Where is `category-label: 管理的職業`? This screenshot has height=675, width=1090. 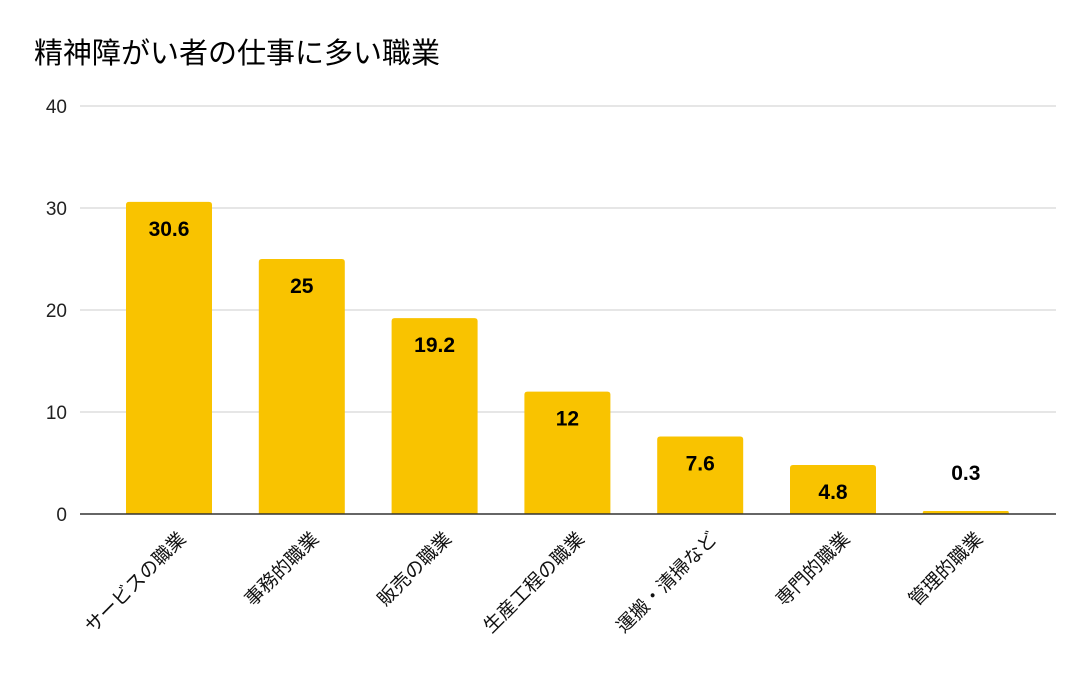
category-label: 管理的職業 is located at coordinates (946, 569).